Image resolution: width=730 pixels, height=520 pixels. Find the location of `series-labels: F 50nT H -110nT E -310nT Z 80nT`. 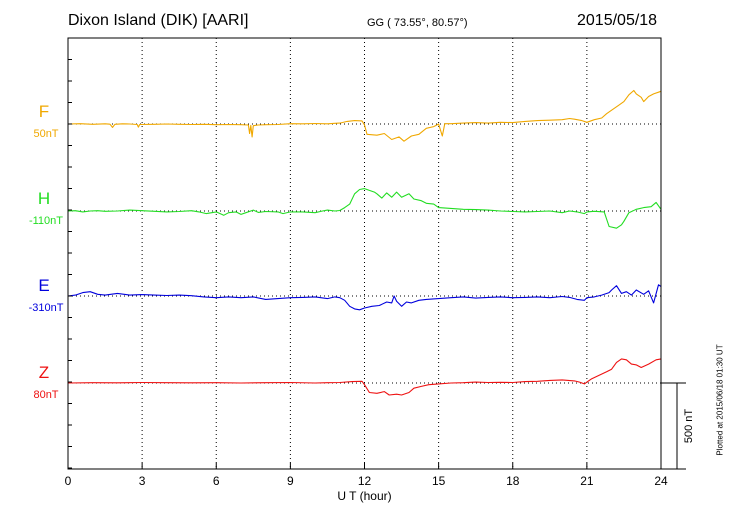

series-labels: F 50nT H -110nT E -310nT Z 80nT is located at coordinates (46, 251).